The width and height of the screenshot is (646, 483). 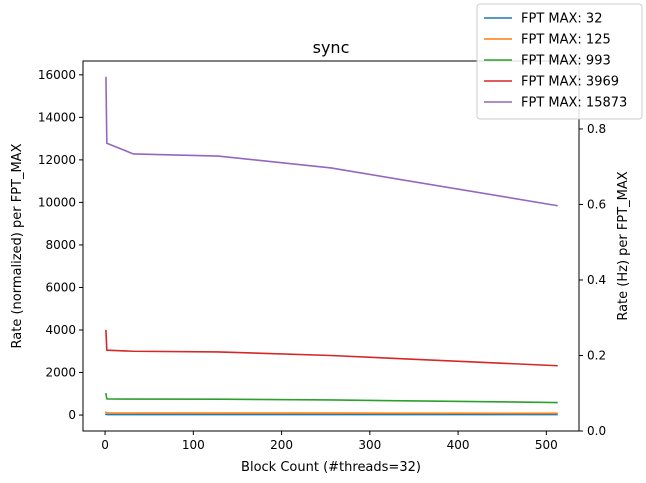 What do you see at coordinates (60, 245) in the screenshot?
I see `y-tick-label: 8000` at bounding box center [60, 245].